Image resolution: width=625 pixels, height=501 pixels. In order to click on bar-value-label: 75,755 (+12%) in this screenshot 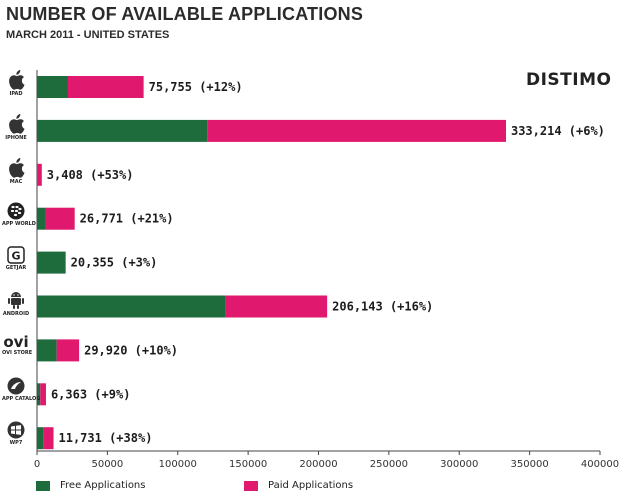, I will do `click(196, 87)`.